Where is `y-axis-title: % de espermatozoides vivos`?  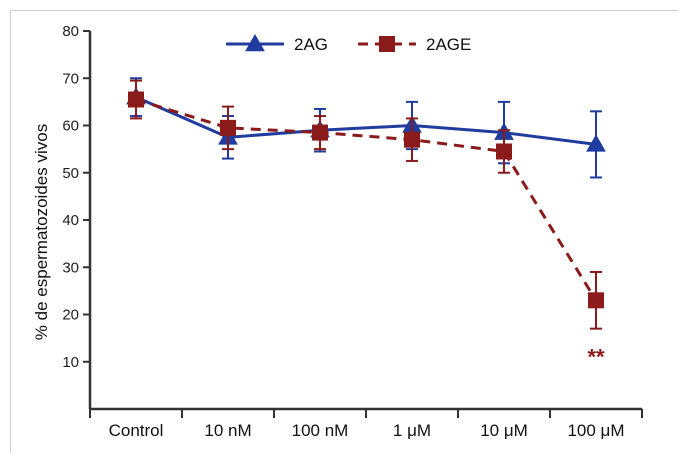
y-axis-title: % de espermatozoides vivos is located at coordinates (41, 232).